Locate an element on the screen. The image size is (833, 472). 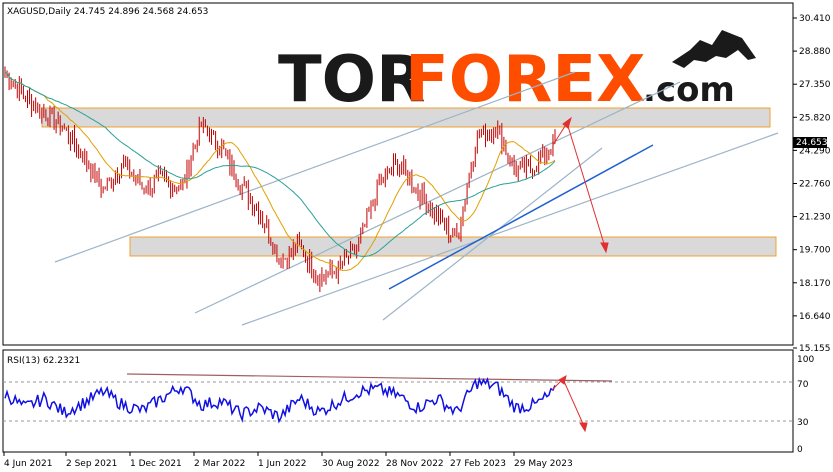
price-tick-label: 24.290 is located at coordinates (815, 151).